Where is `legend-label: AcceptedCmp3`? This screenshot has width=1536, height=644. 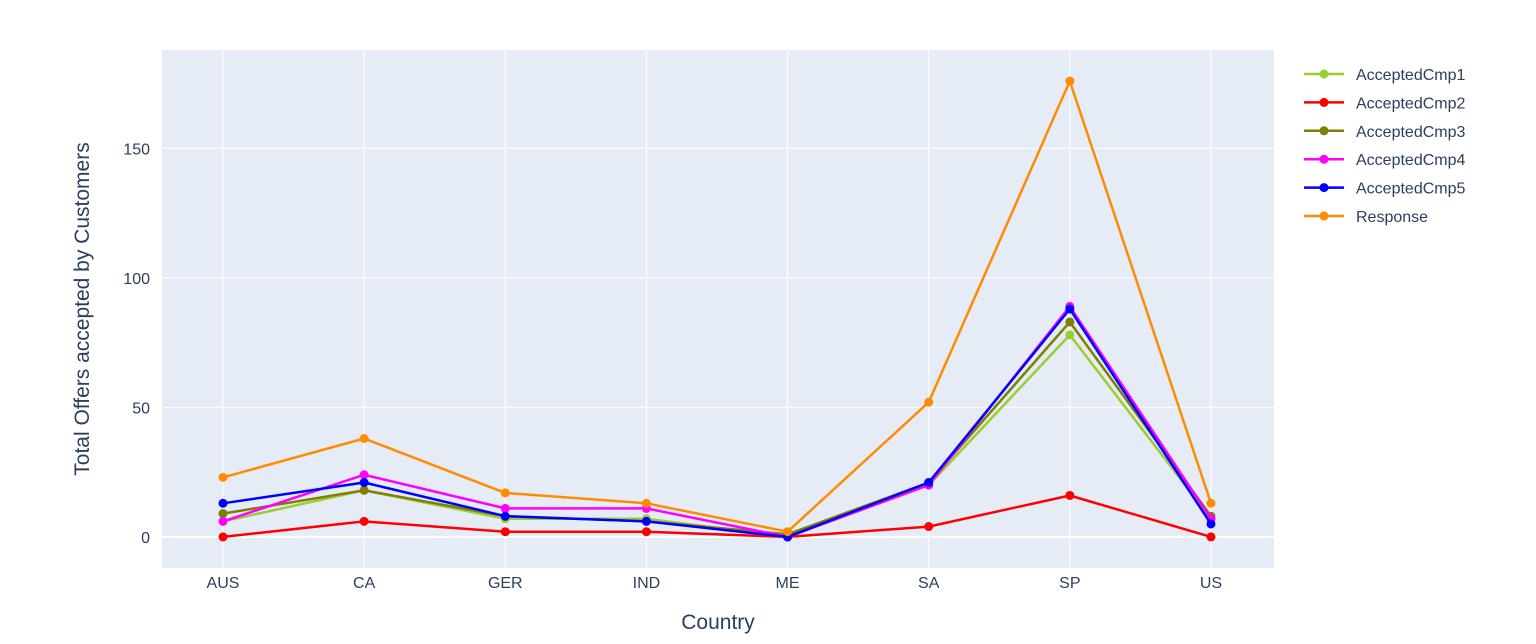 legend-label: AcceptedCmp3 is located at coordinates (1410, 132).